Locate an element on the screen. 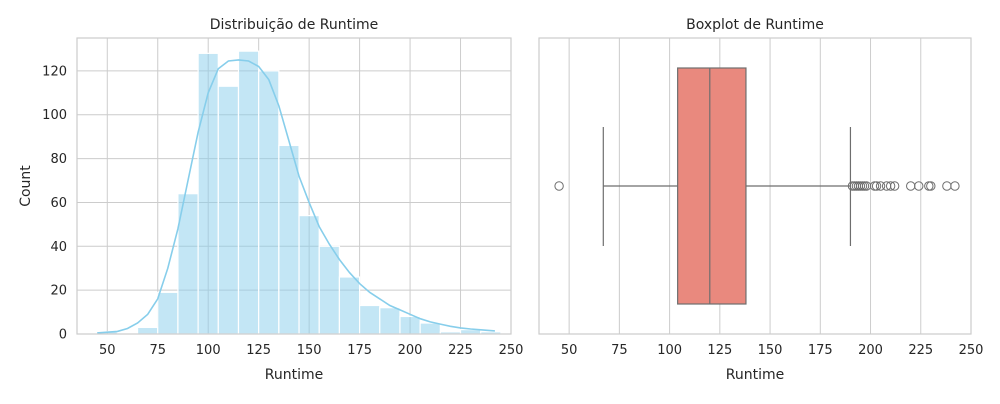 The image size is (1000, 404). histogram-y-tick-label: 120 is located at coordinates (54, 71).